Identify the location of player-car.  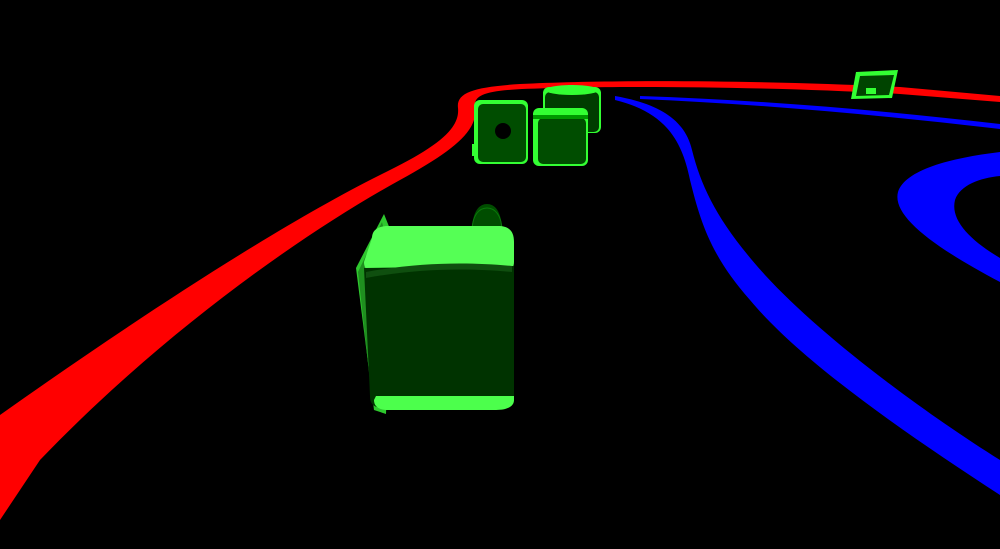
(435, 309).